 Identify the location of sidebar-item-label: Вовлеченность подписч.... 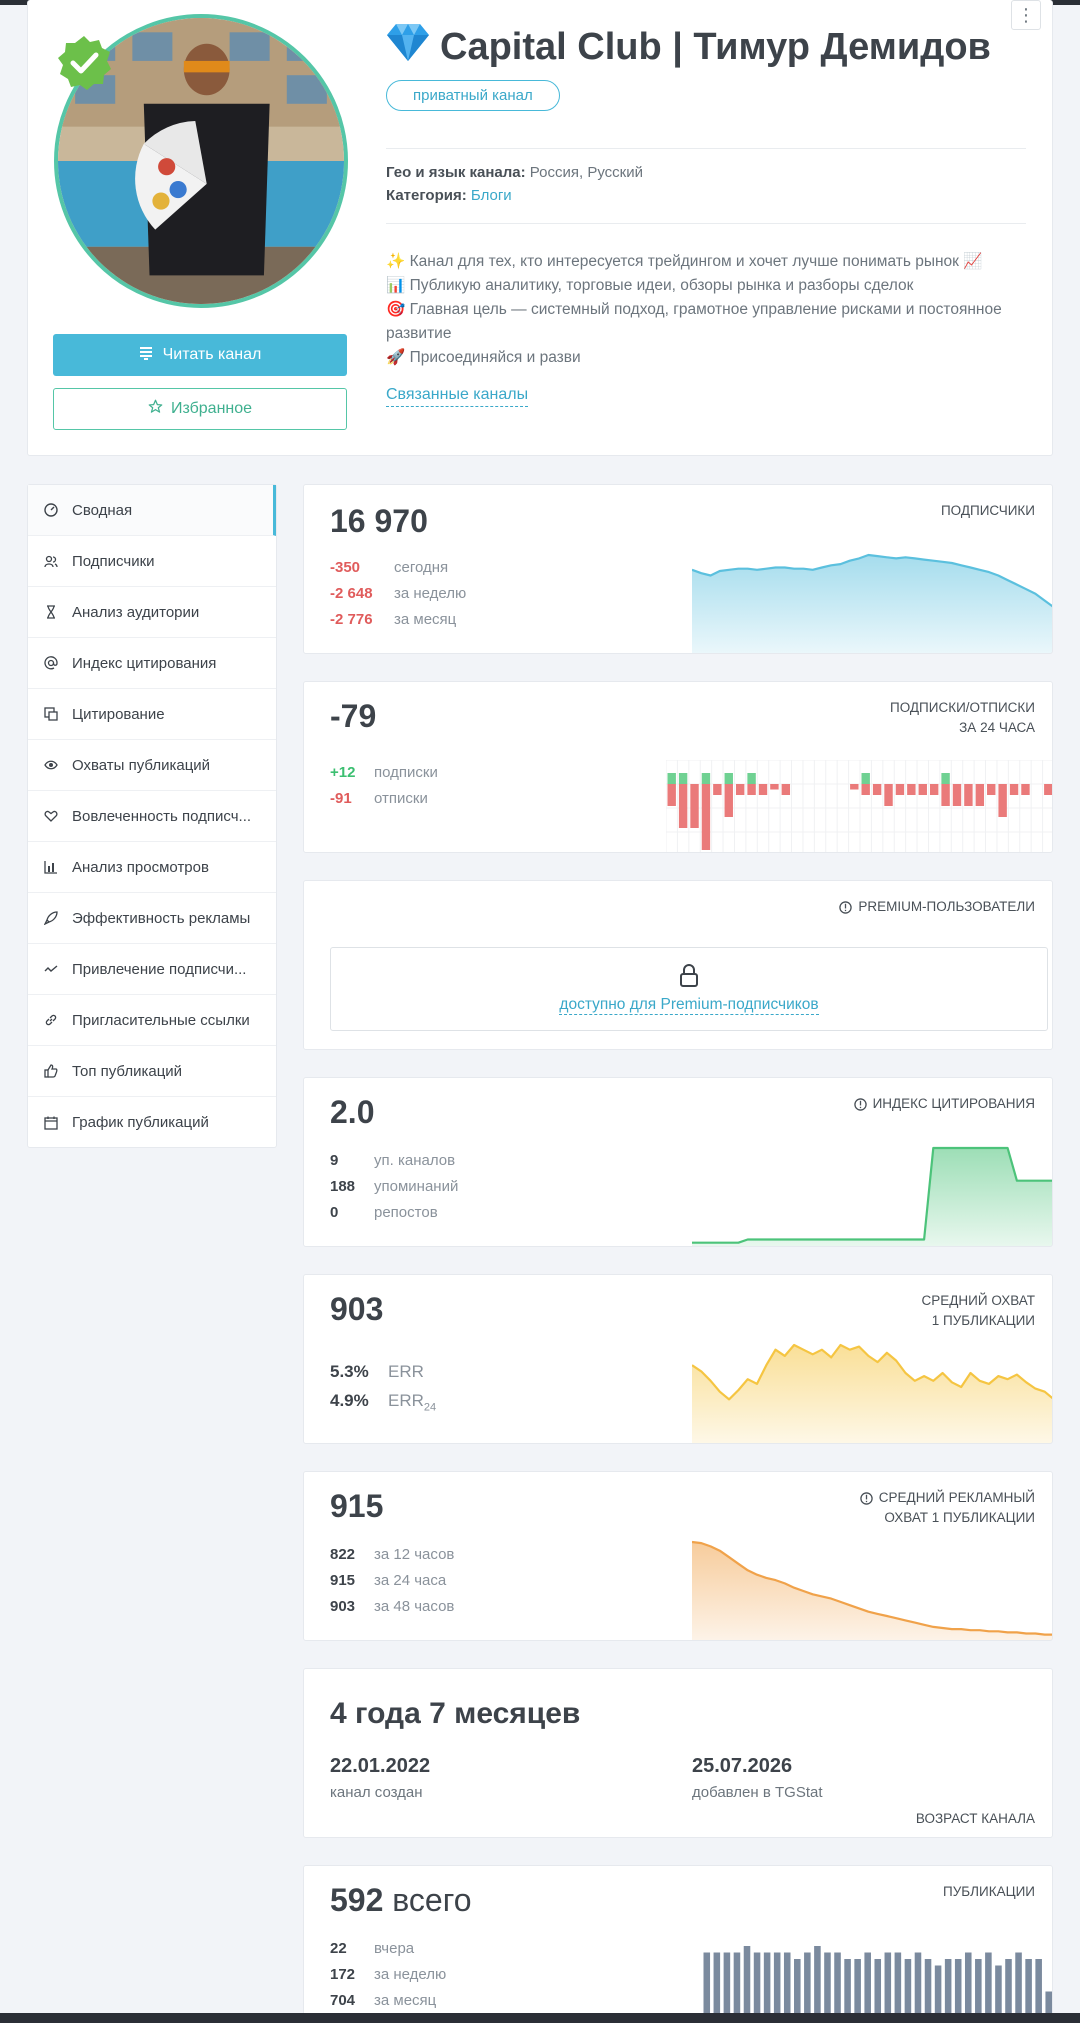
(162, 816).